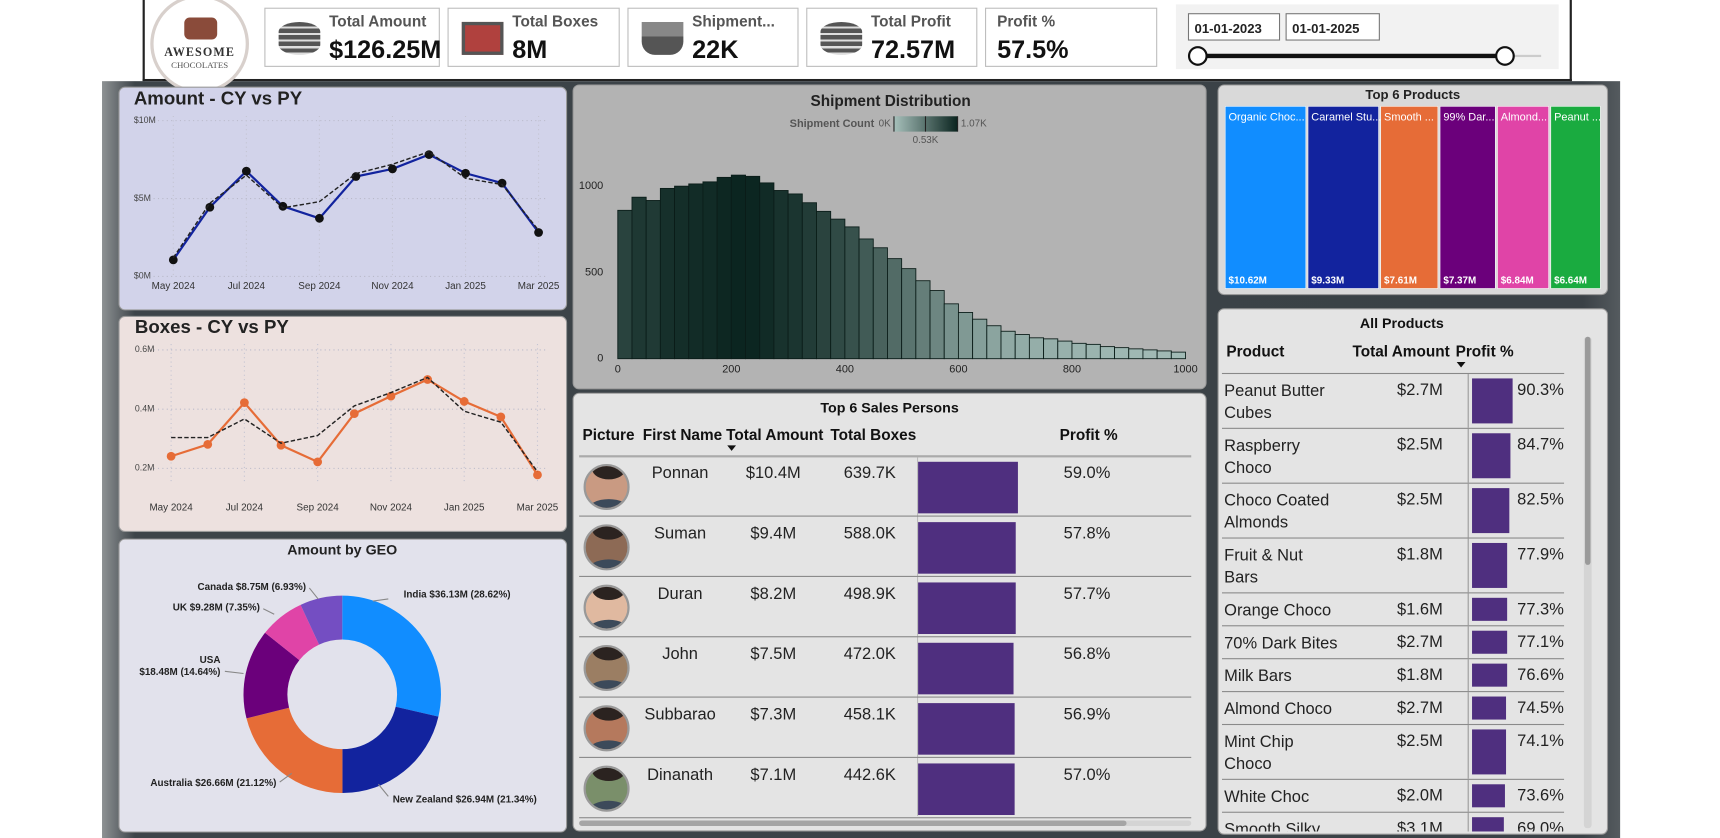 The height and width of the screenshot is (838, 1720). What do you see at coordinates (1262, 457) in the screenshot?
I see `cell-product: Raspberry Choco` at bounding box center [1262, 457].